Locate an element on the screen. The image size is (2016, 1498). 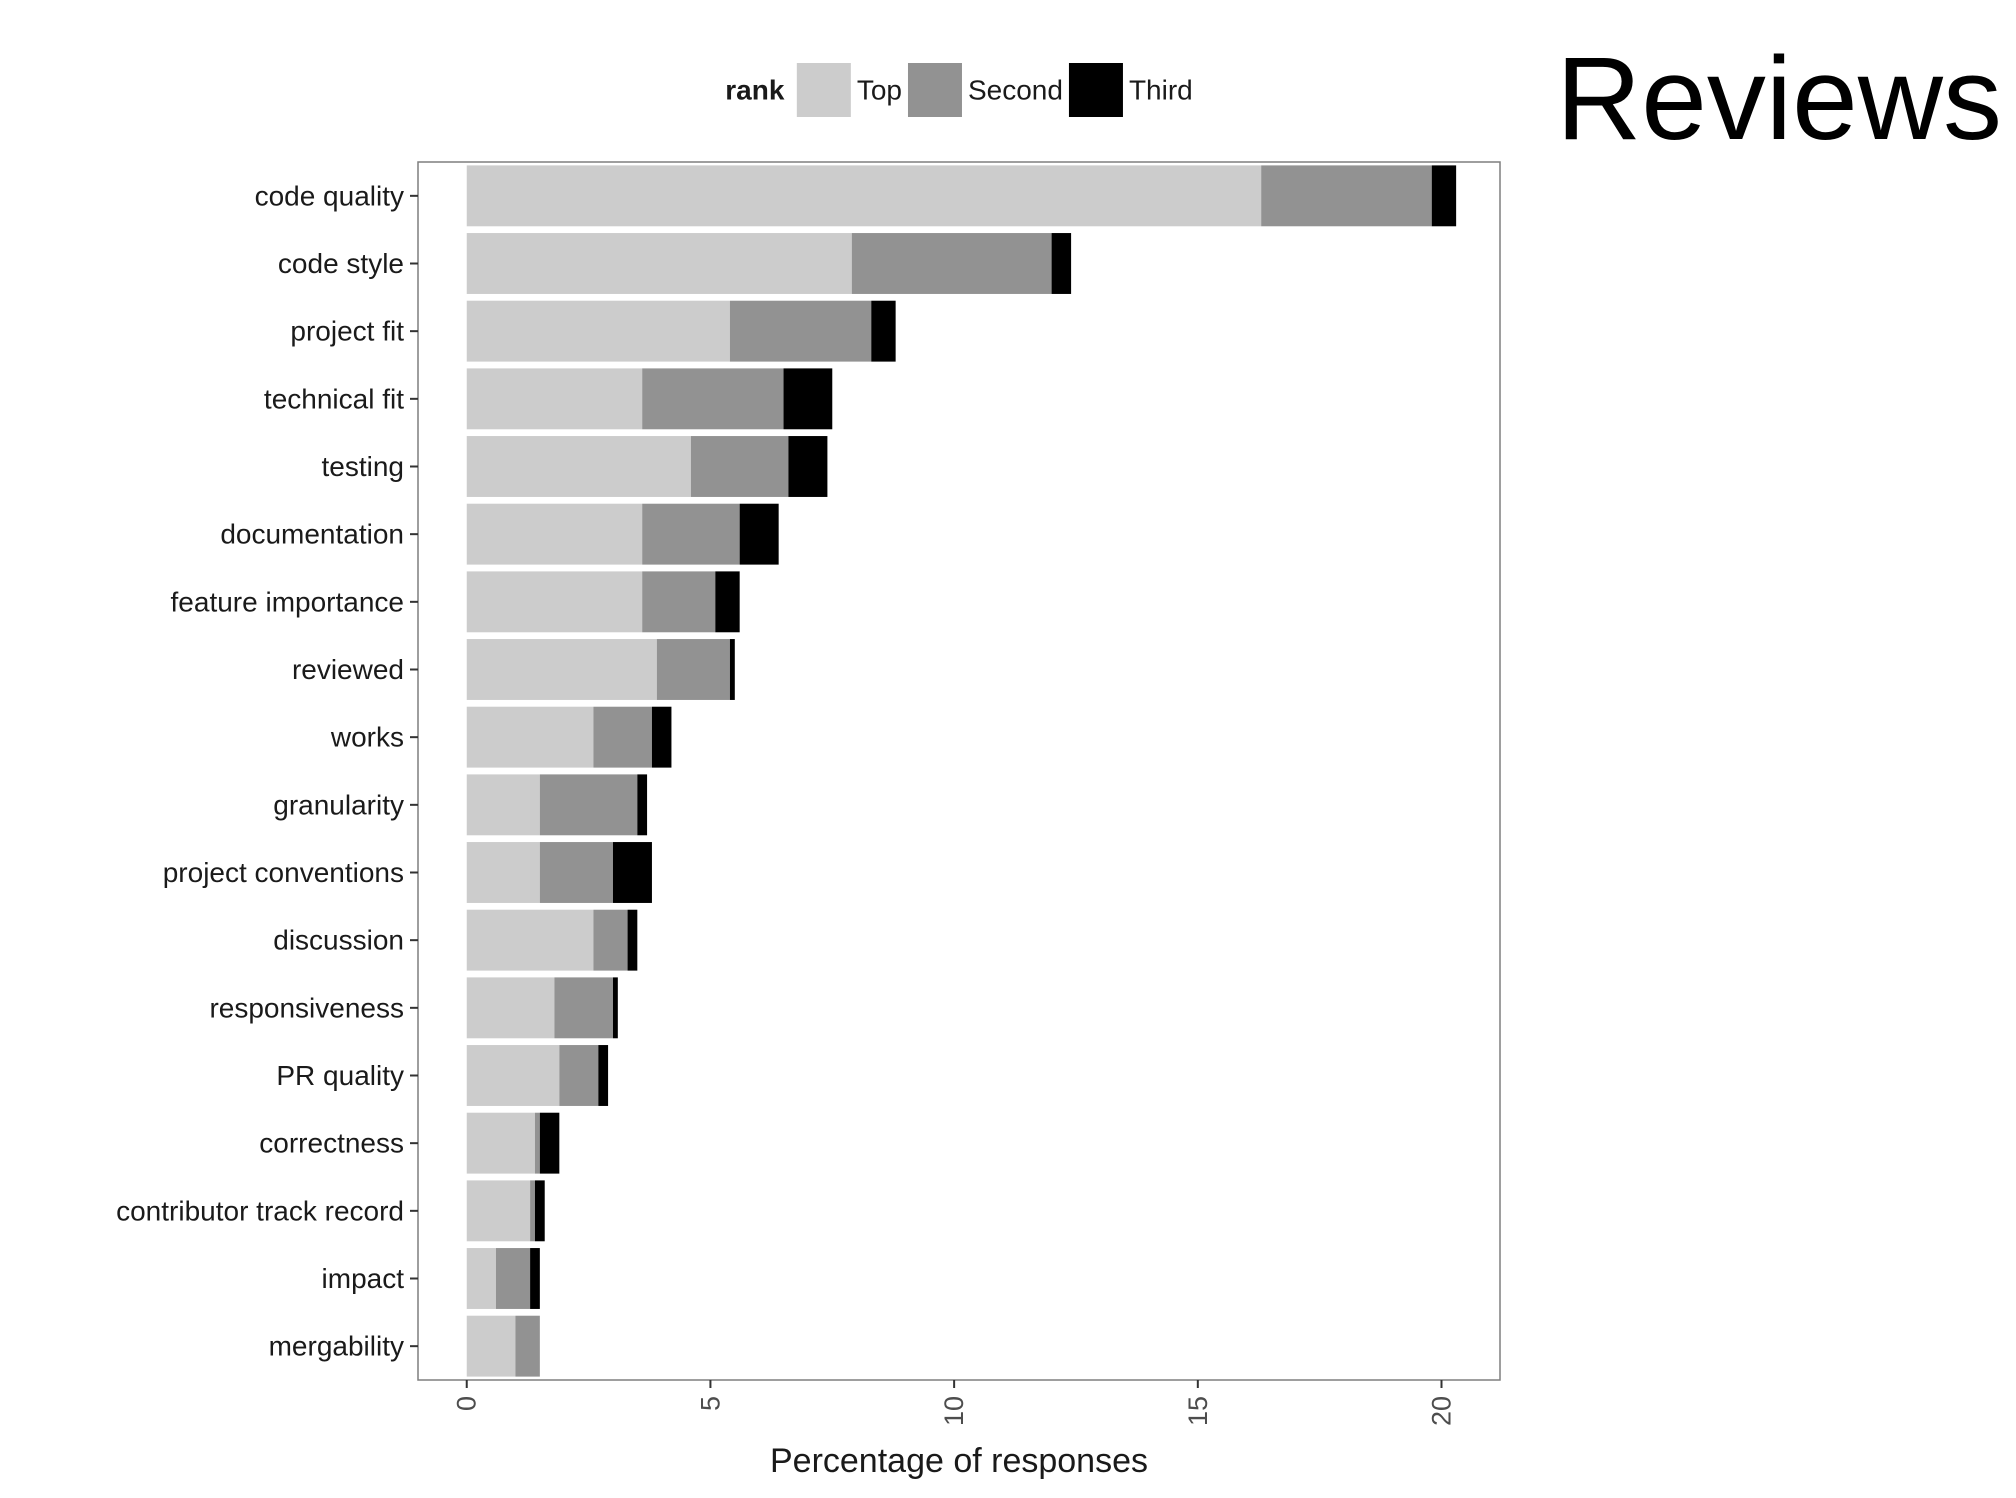
bar-second-documentation is located at coordinates (691, 534).